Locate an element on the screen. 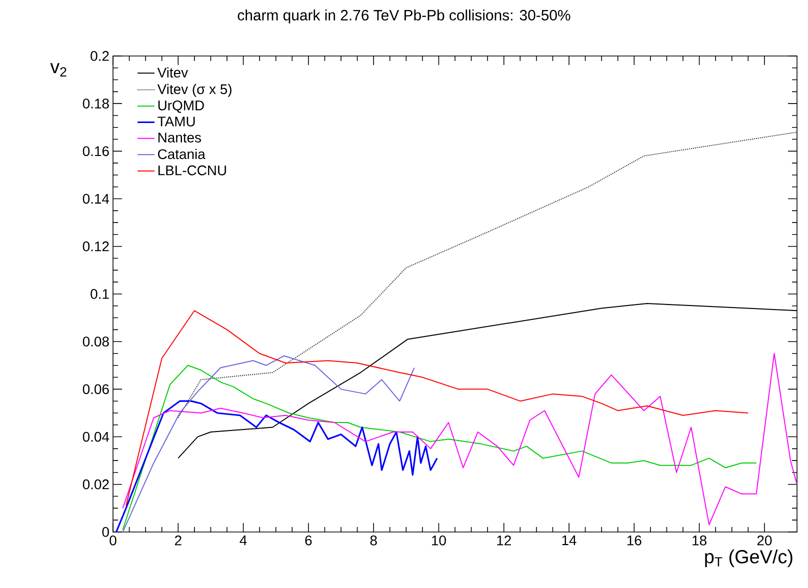 This screenshot has height=588, width=808. x-tick-label: 6 is located at coordinates (308, 540).